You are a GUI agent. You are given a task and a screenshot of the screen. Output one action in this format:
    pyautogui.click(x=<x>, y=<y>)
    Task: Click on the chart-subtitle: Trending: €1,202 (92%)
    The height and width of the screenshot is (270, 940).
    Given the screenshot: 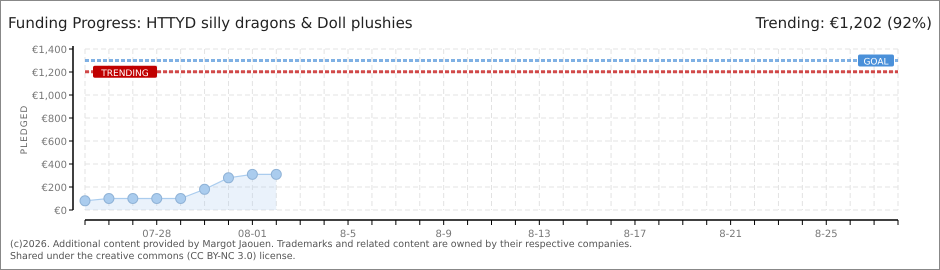 What is the action you would take?
    pyautogui.click(x=843, y=23)
    